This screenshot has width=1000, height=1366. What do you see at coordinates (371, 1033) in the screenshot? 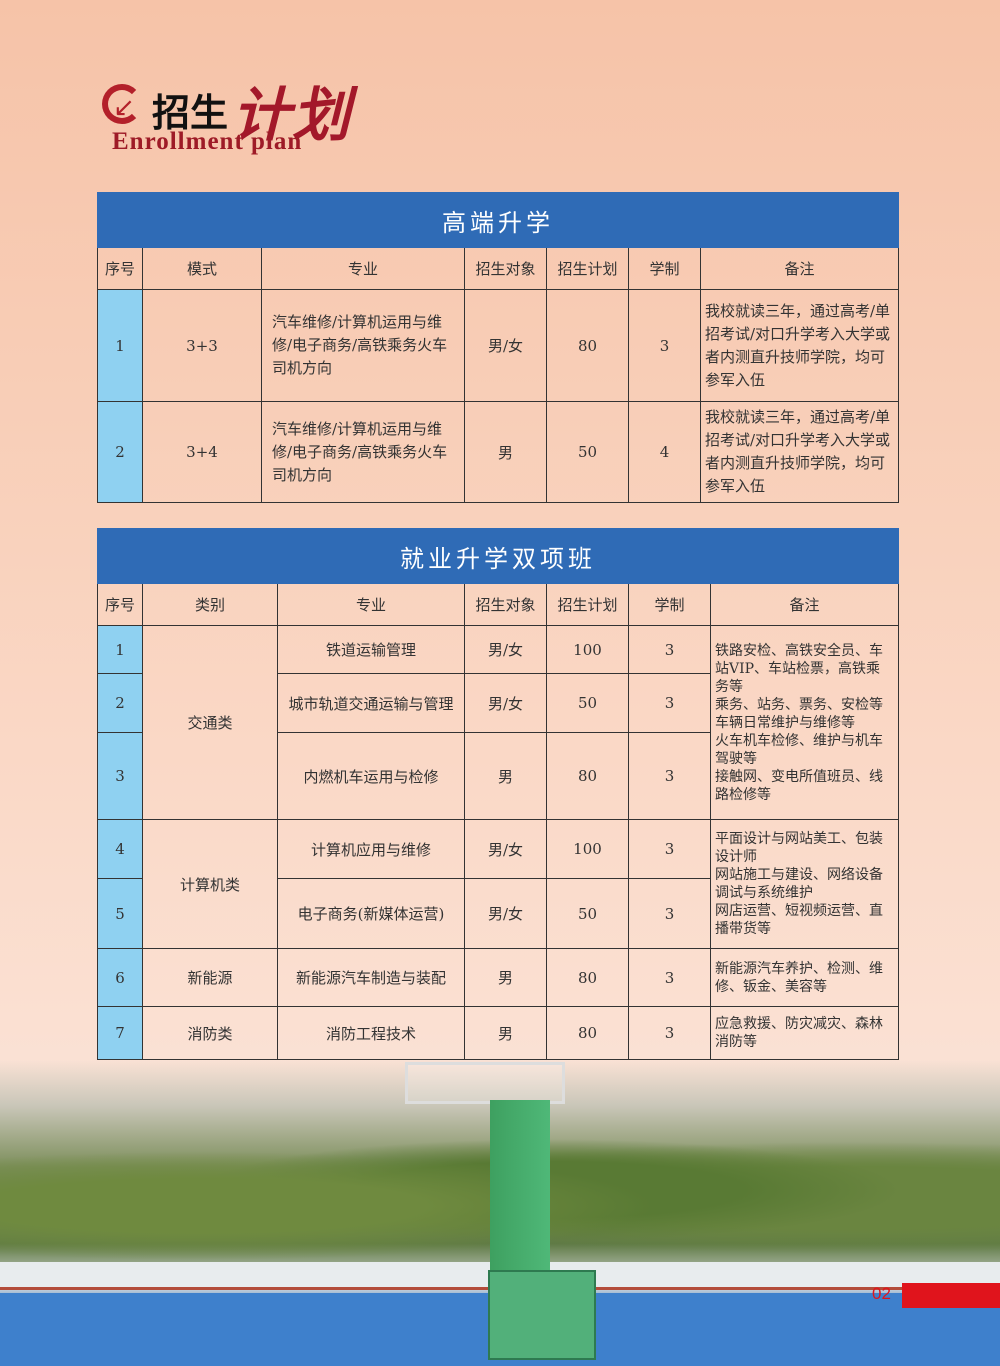
I see `major-cell: 消防工程技术` at bounding box center [371, 1033].